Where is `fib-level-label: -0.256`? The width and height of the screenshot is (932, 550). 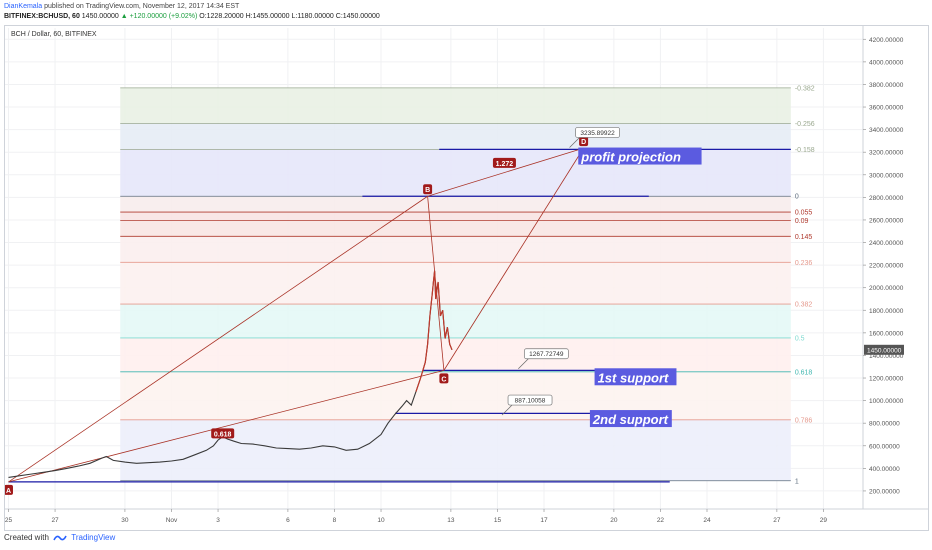 fib-level-label: -0.256 is located at coordinates (805, 124).